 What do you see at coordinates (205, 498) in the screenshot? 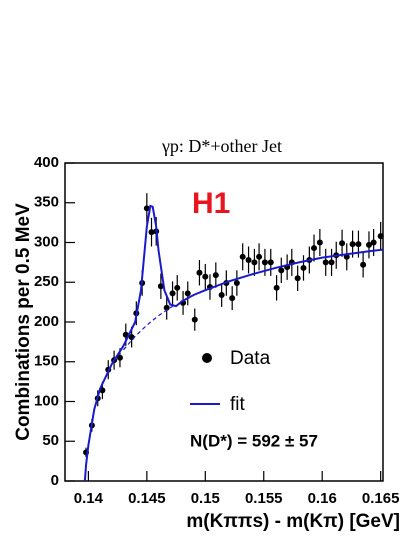
I see `x-tick-label: 0.15` at bounding box center [205, 498].